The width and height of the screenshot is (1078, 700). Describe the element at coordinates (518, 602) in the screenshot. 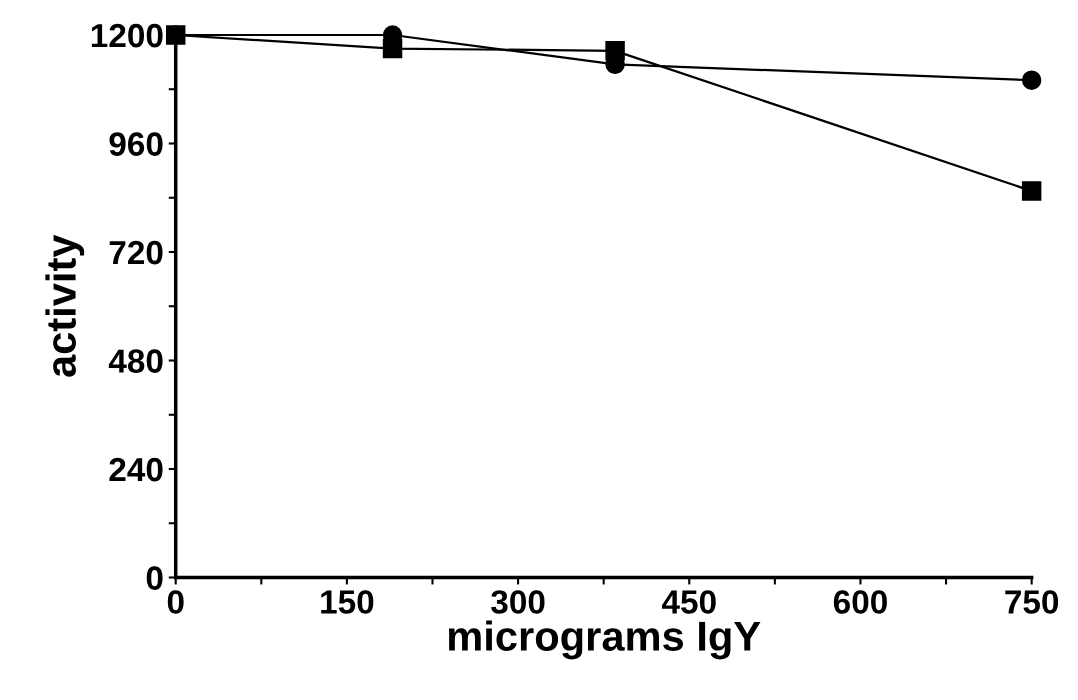

I see `x-tick-label: 300` at that location.